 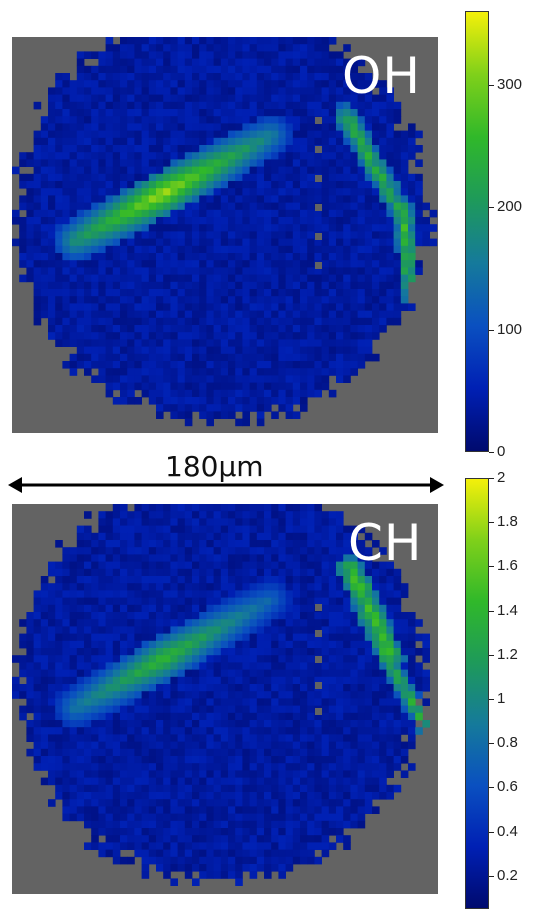 What do you see at coordinates (318, 120) in the screenshot?
I see `map-masked-pixel` at bounding box center [318, 120].